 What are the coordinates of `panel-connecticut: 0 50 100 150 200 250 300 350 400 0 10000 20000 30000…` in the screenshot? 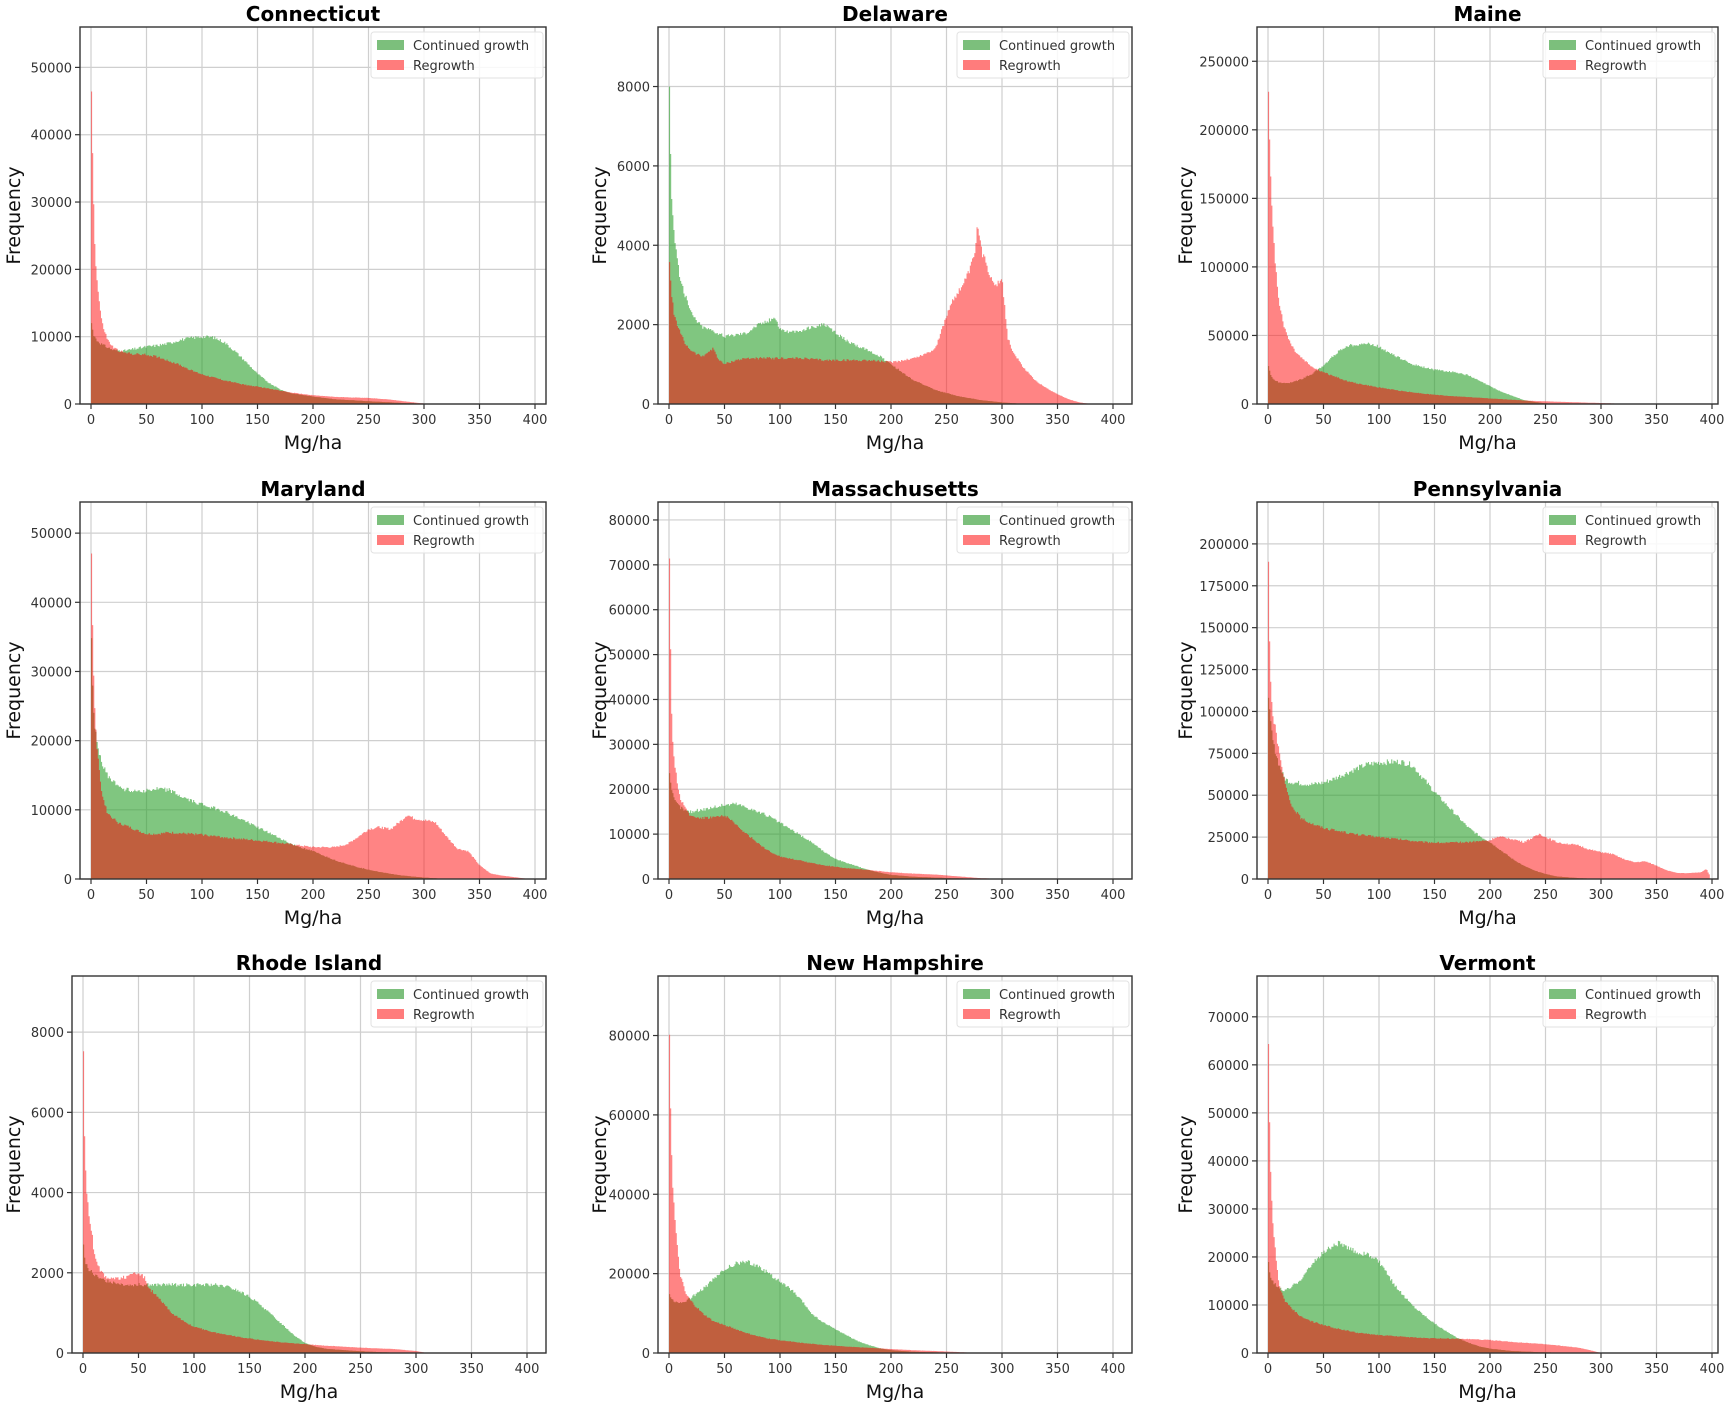 It's located at (275, 228).